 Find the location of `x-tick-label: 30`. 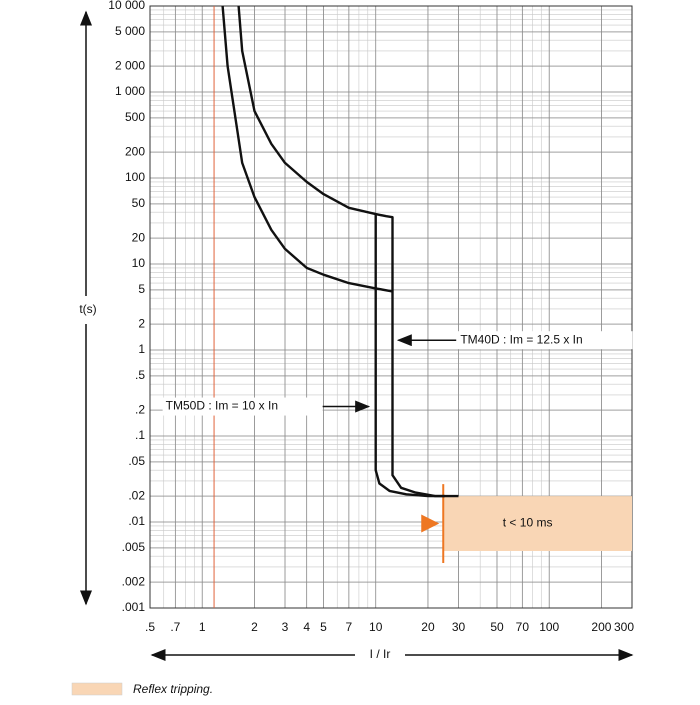

x-tick-label: 30 is located at coordinates (459, 627).